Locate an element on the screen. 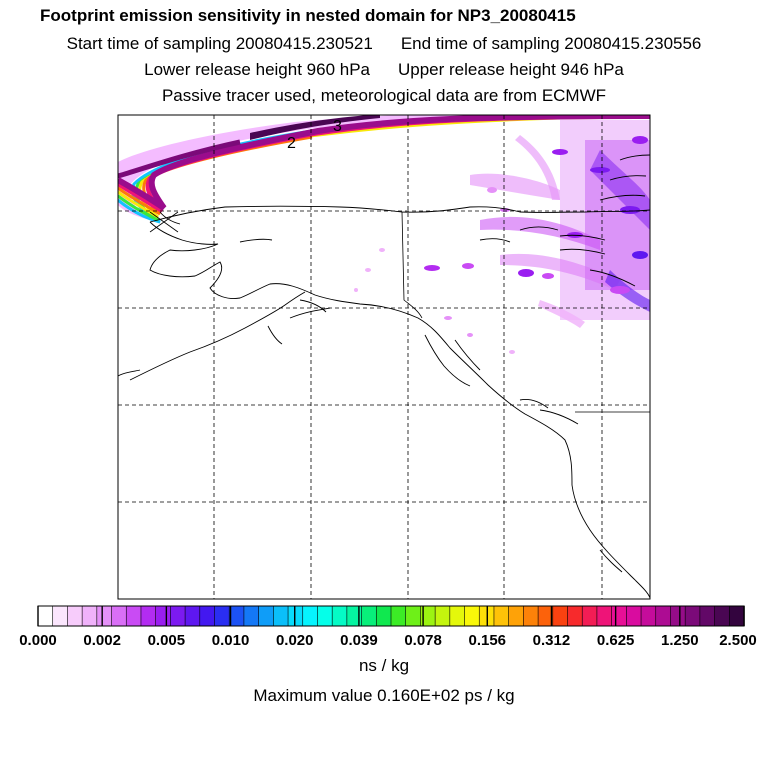 This screenshot has width=768, height=768. sensitivity-field is located at coordinates (502, 237).